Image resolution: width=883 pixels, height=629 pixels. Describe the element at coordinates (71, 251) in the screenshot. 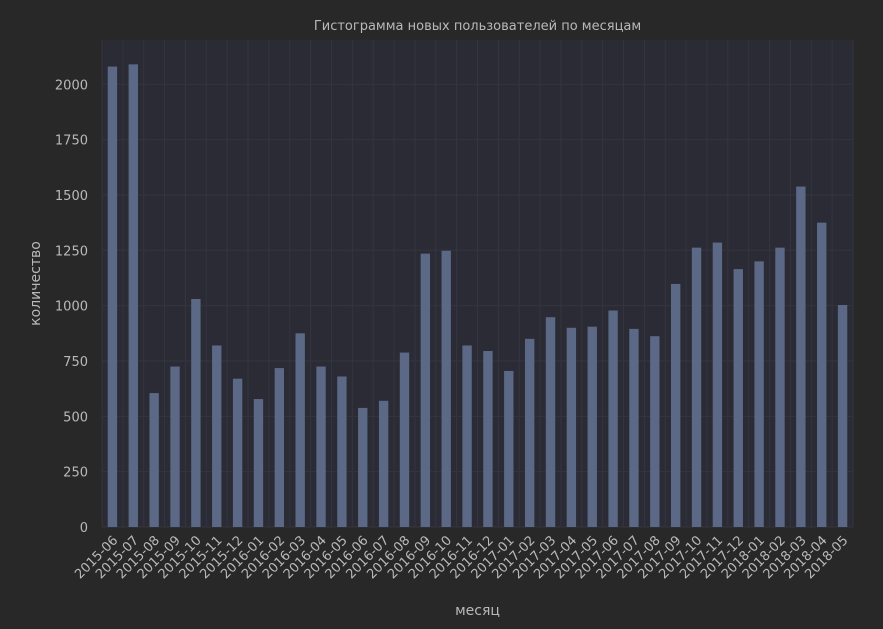

I see `y-tick-label: 1250` at that location.